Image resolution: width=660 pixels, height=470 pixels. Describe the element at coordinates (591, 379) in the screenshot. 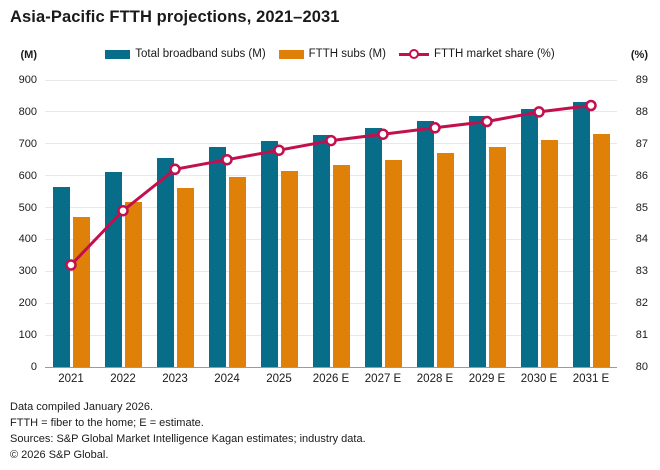

I see `x-axis-tick-label: 2031 E` at that location.